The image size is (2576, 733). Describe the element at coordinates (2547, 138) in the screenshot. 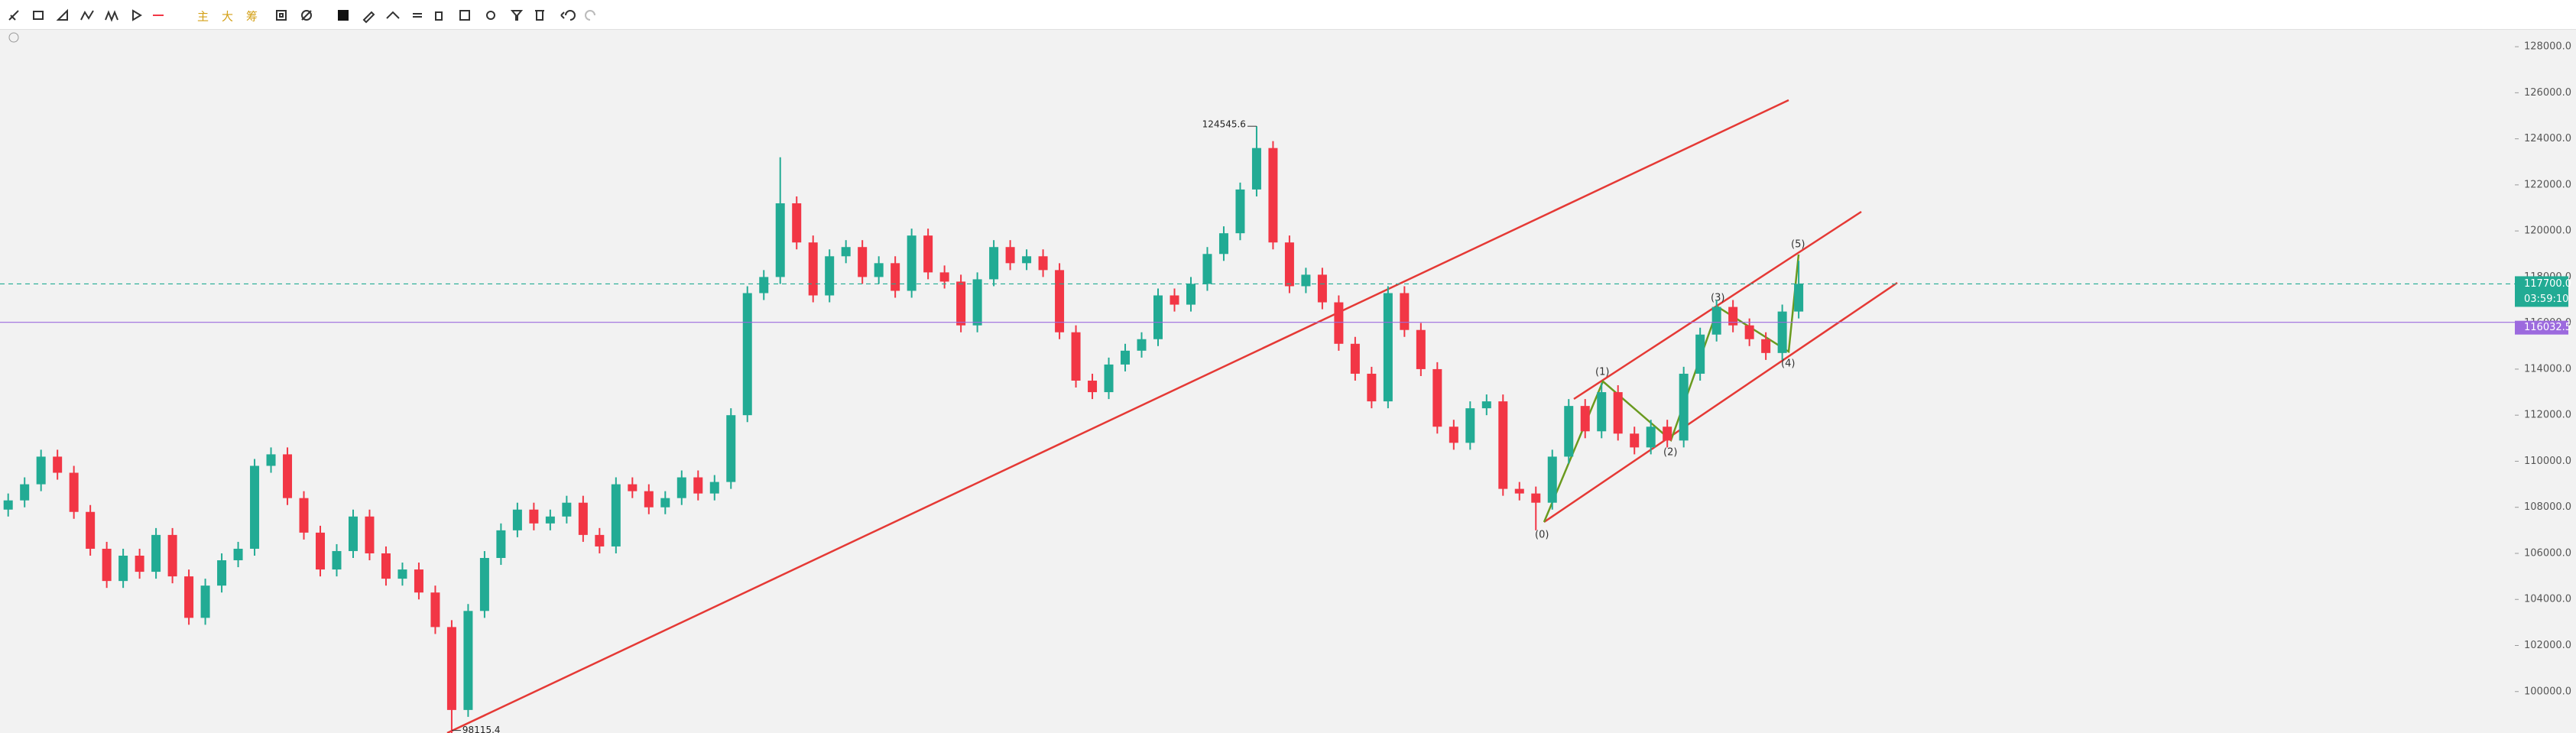

I see `y-tick-label: 124000.0` at that location.